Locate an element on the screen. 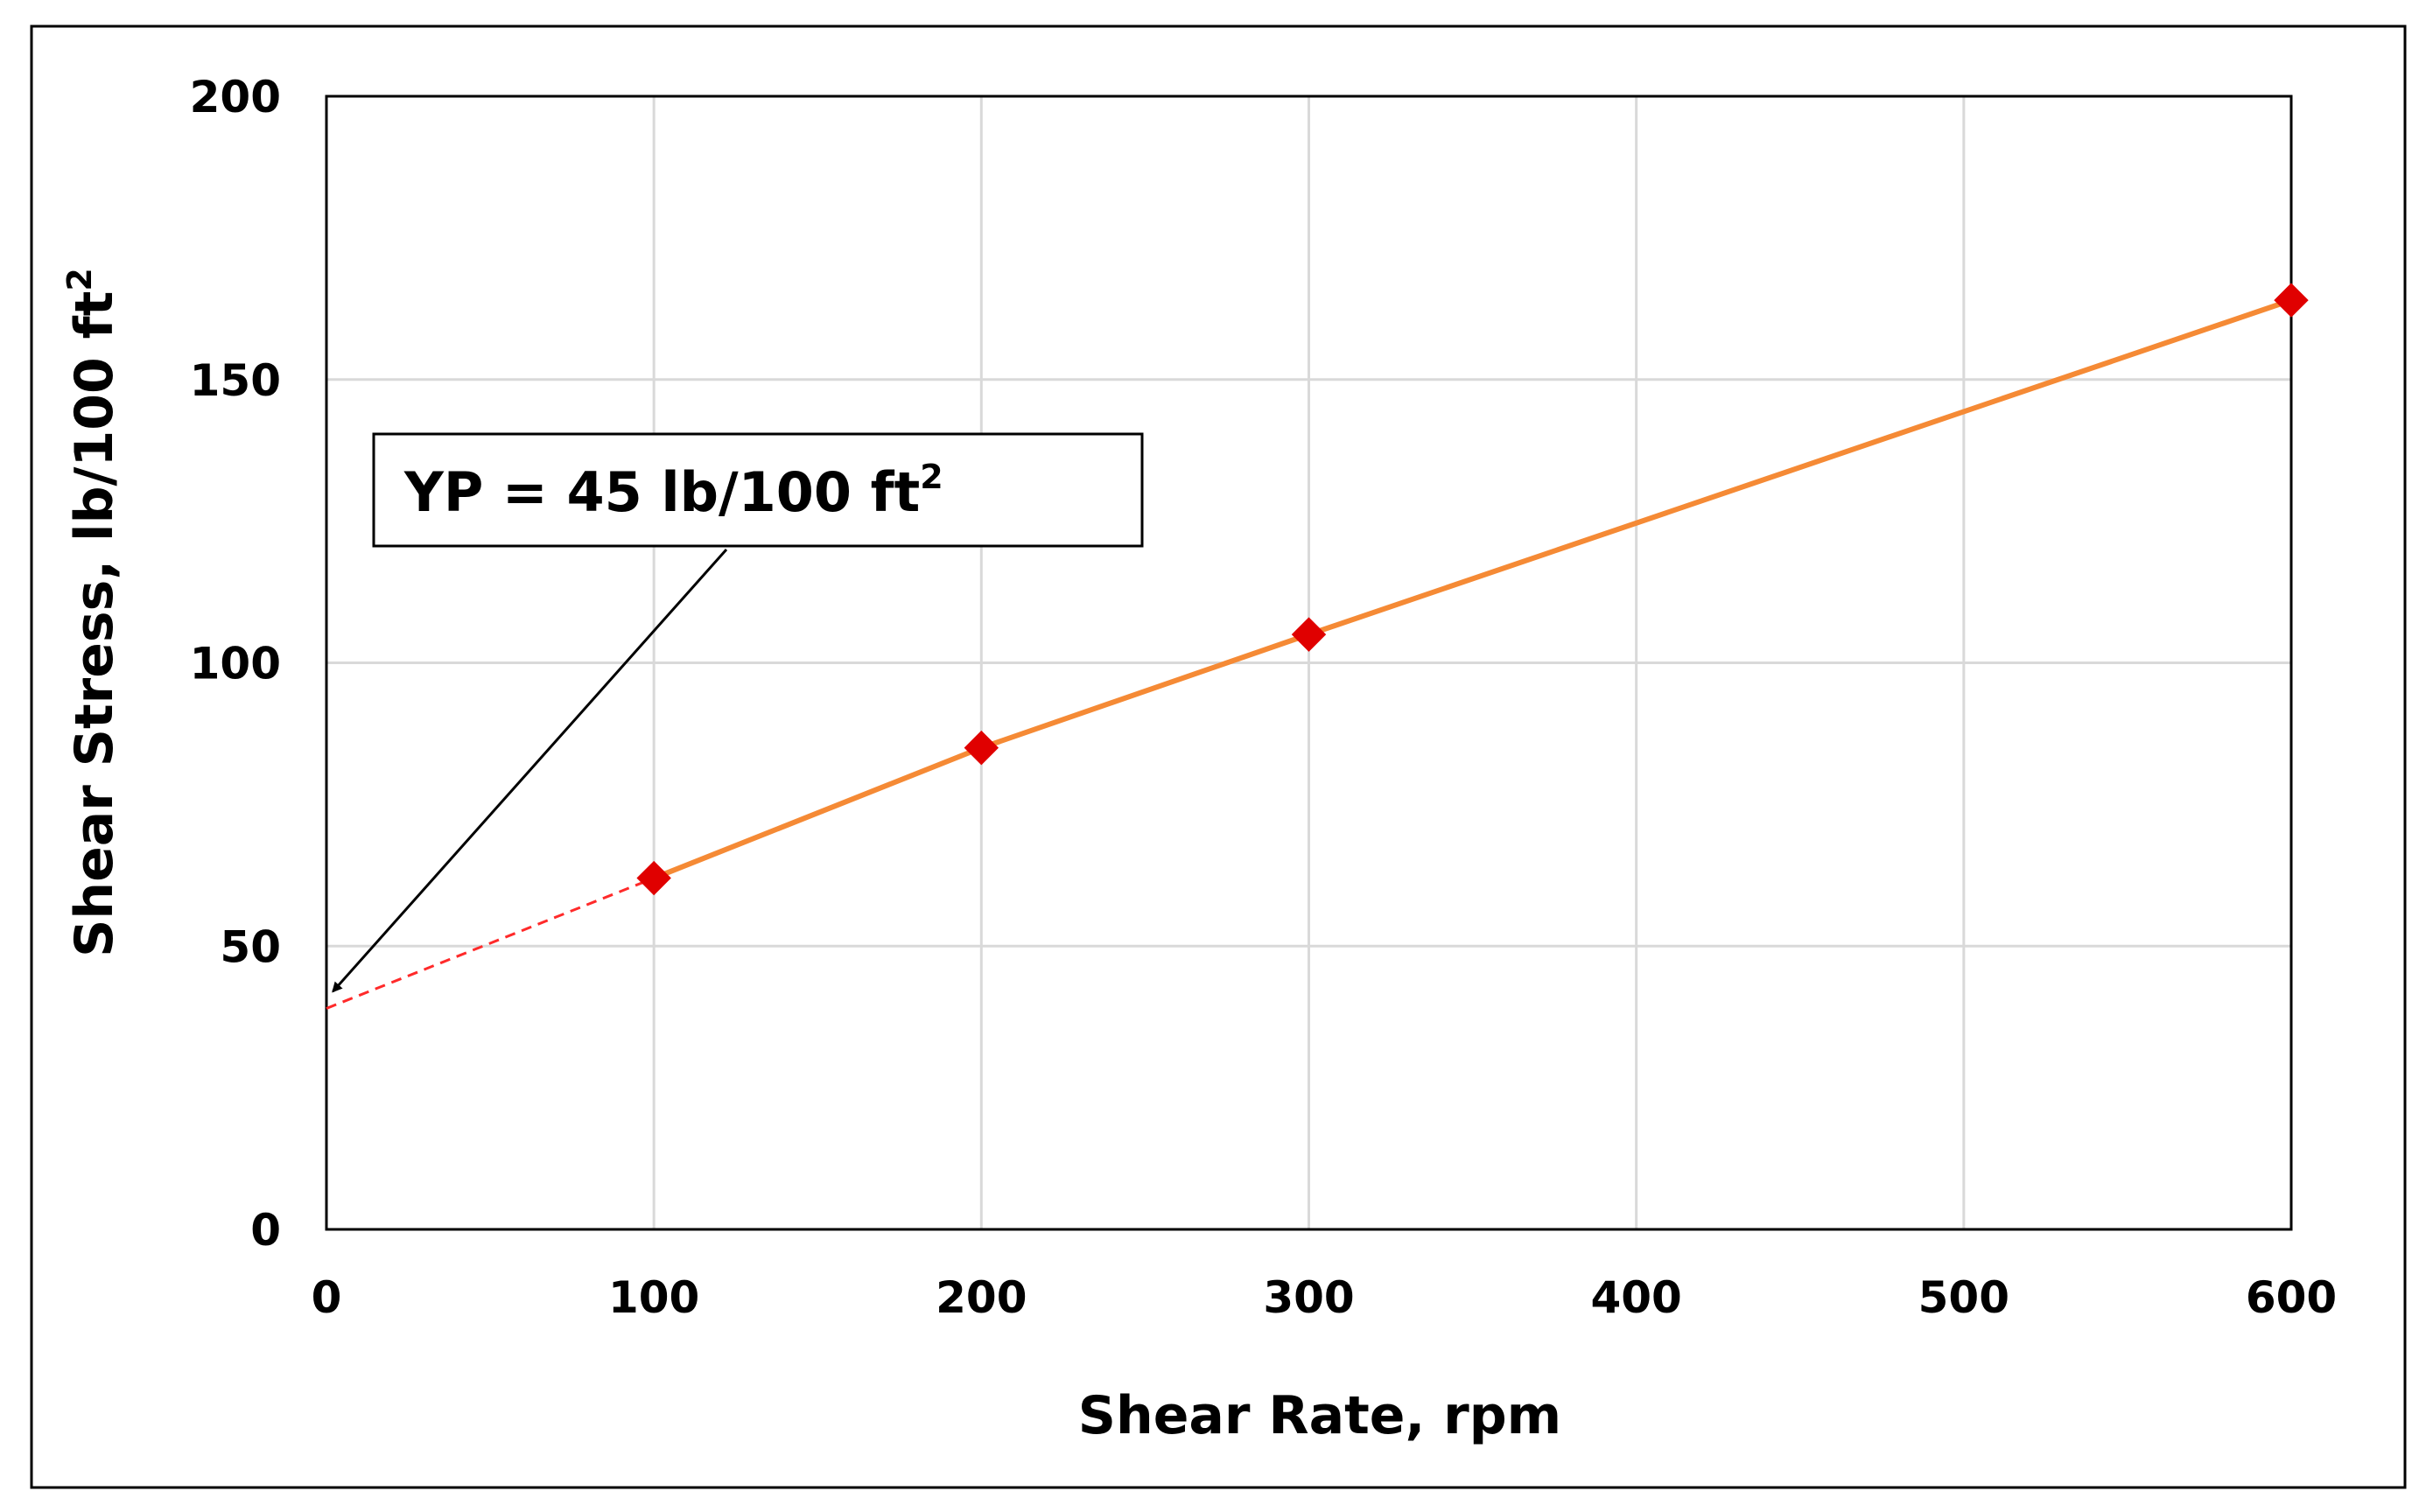 The image size is (2433, 1512). x-tick-label: 600 is located at coordinates (2291, 1297).